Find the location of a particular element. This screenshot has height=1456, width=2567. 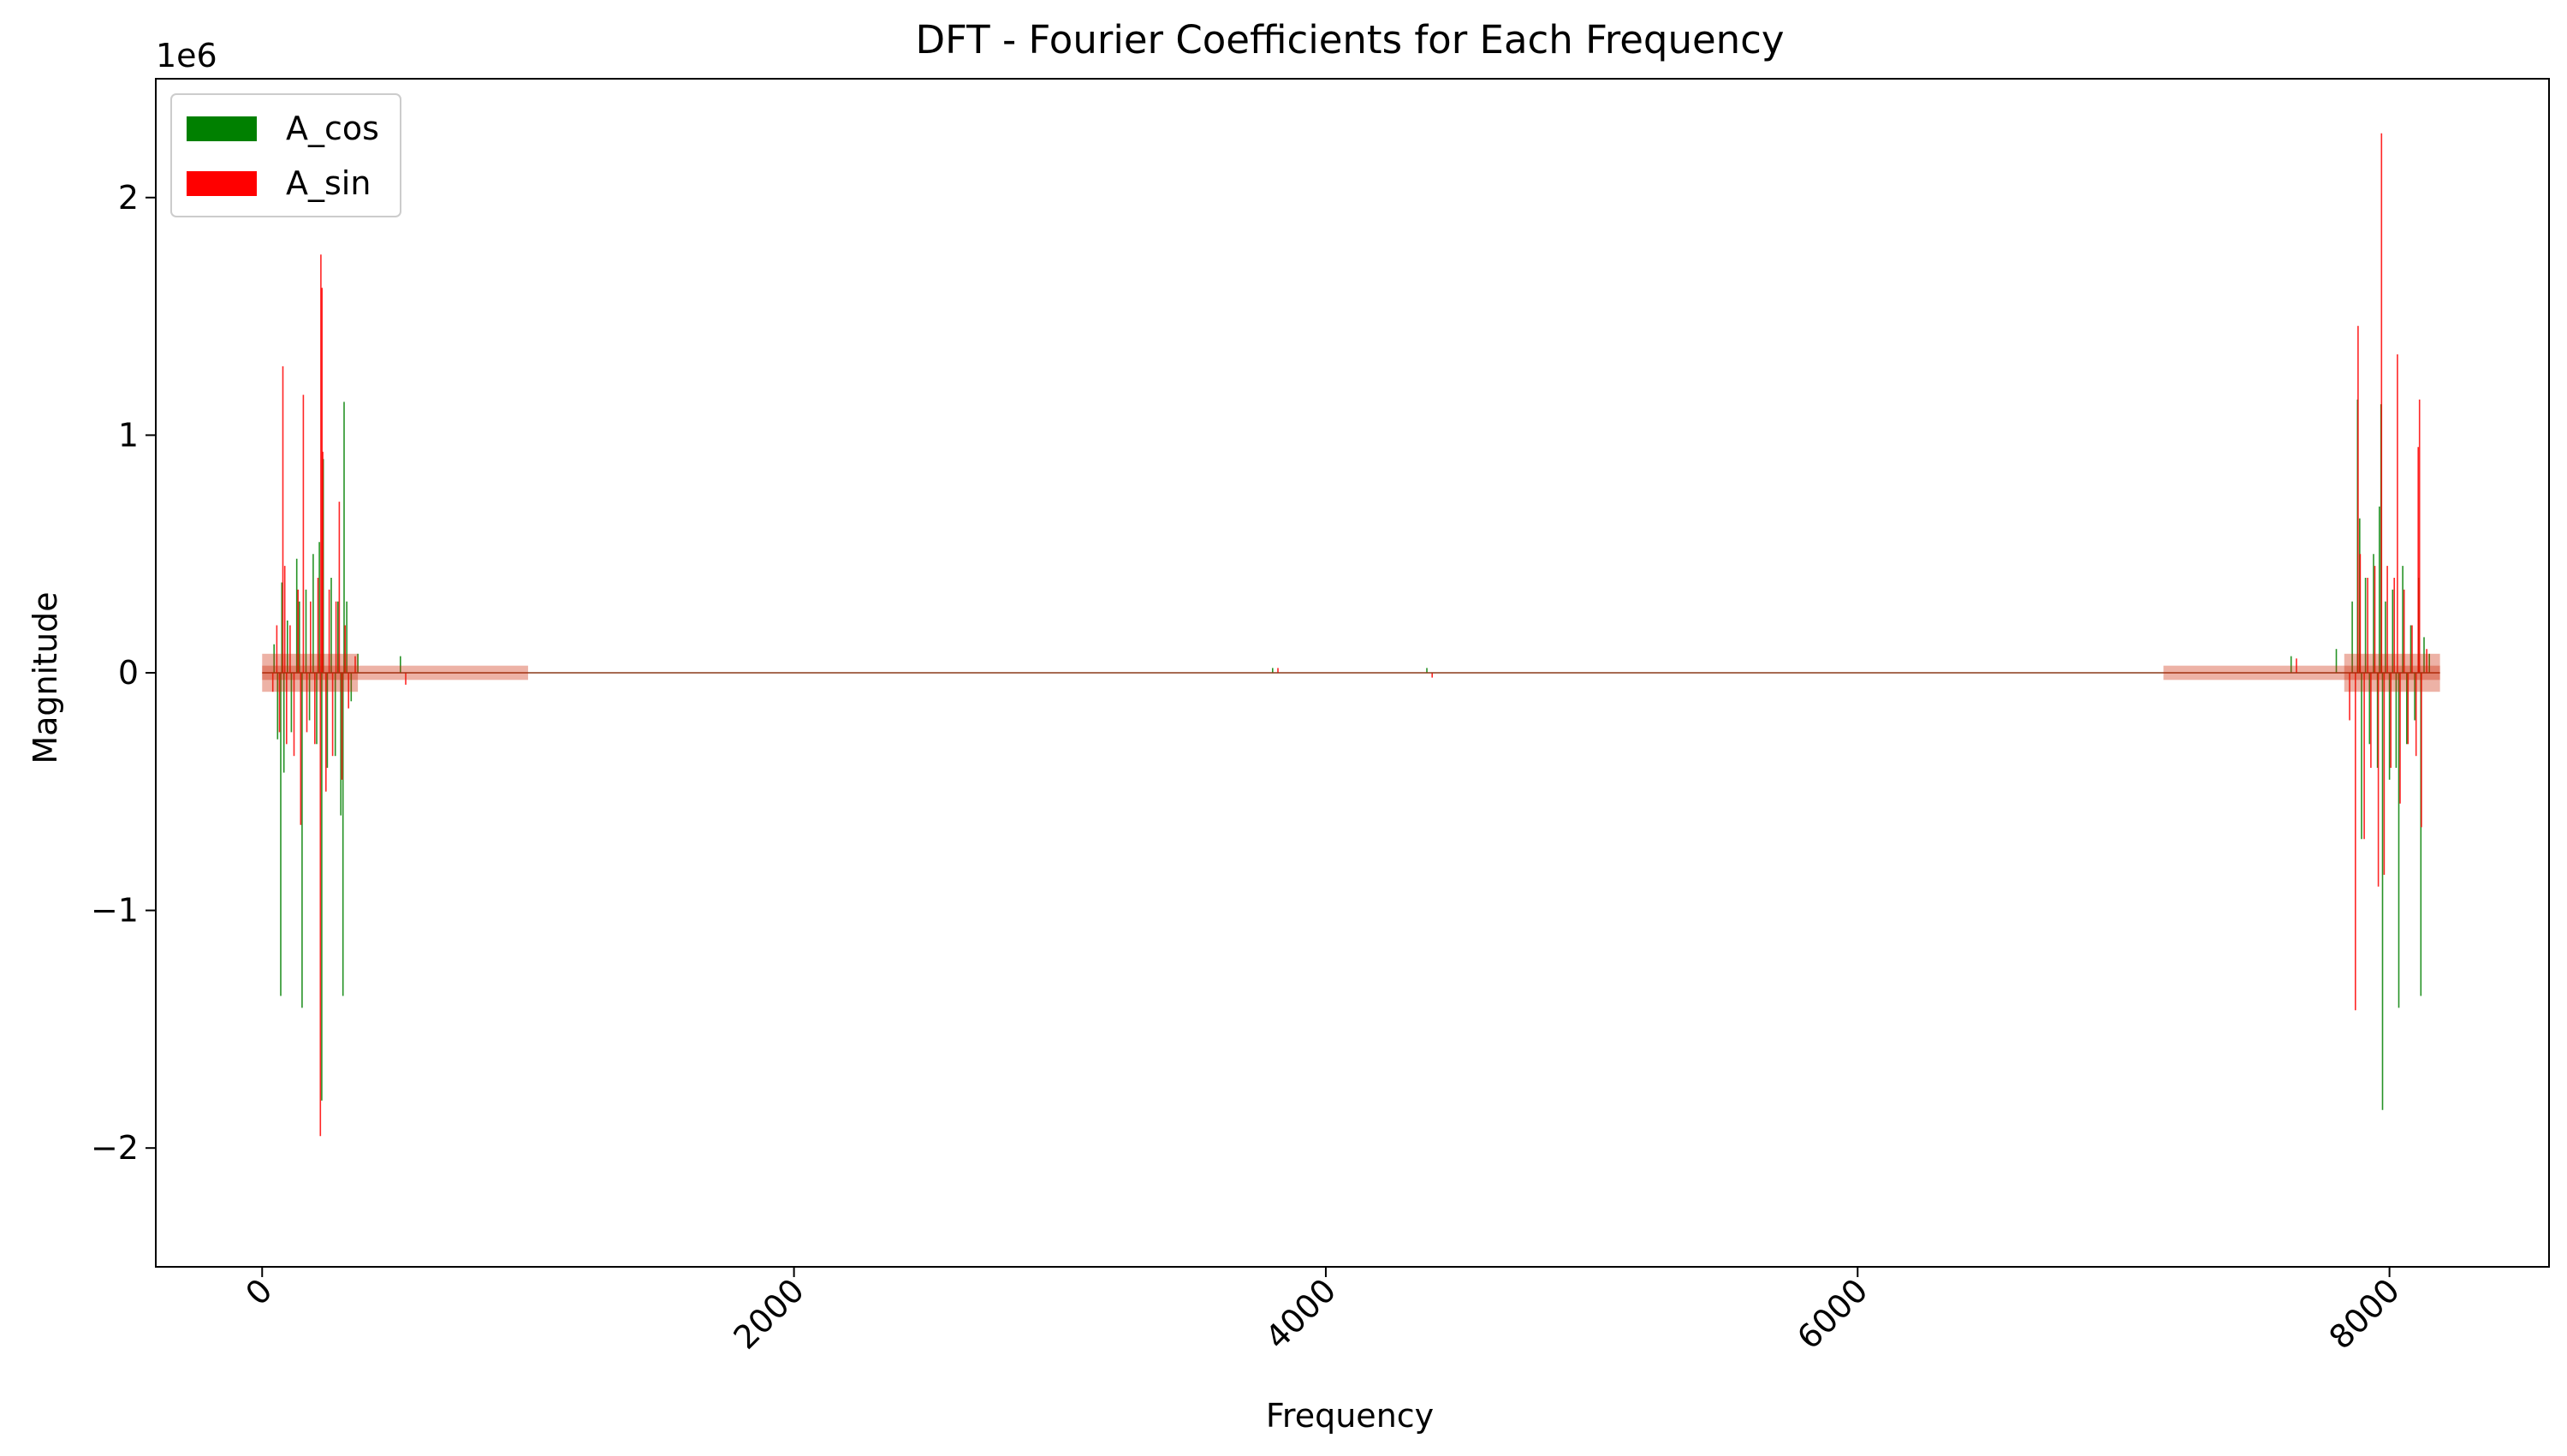

y-tick-label: 1 is located at coordinates (128, 435).